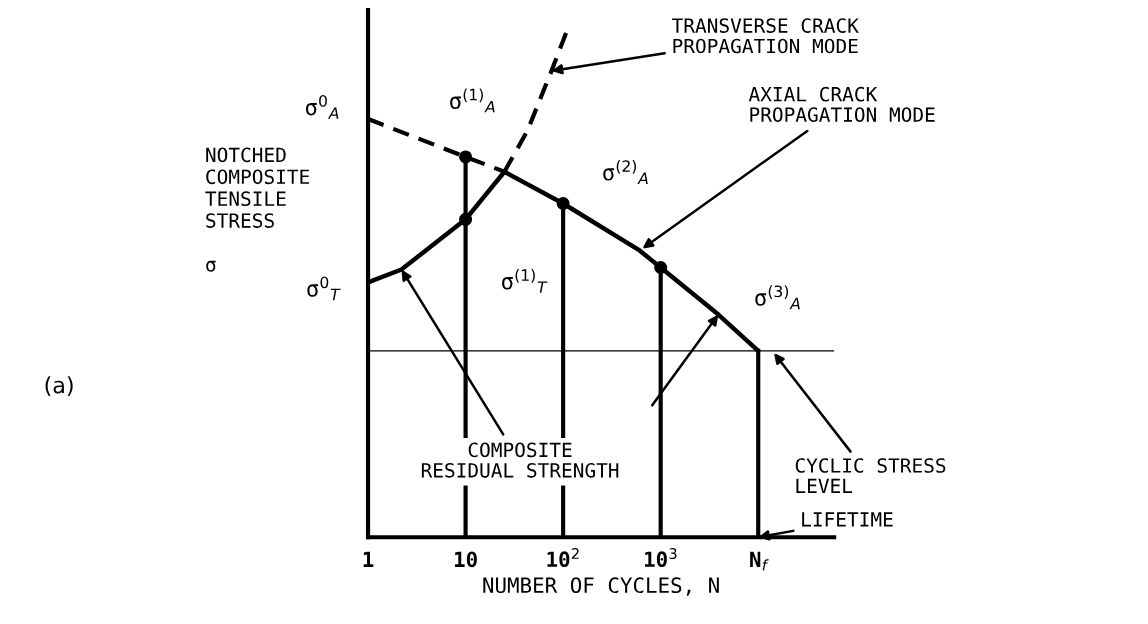 Image resolution: width=1148 pixels, height=624 pixels. Describe the element at coordinates (765, 36) in the screenshot. I see `annotation: TRANSVERSE CRACK PROPAGATION MODE` at that location.